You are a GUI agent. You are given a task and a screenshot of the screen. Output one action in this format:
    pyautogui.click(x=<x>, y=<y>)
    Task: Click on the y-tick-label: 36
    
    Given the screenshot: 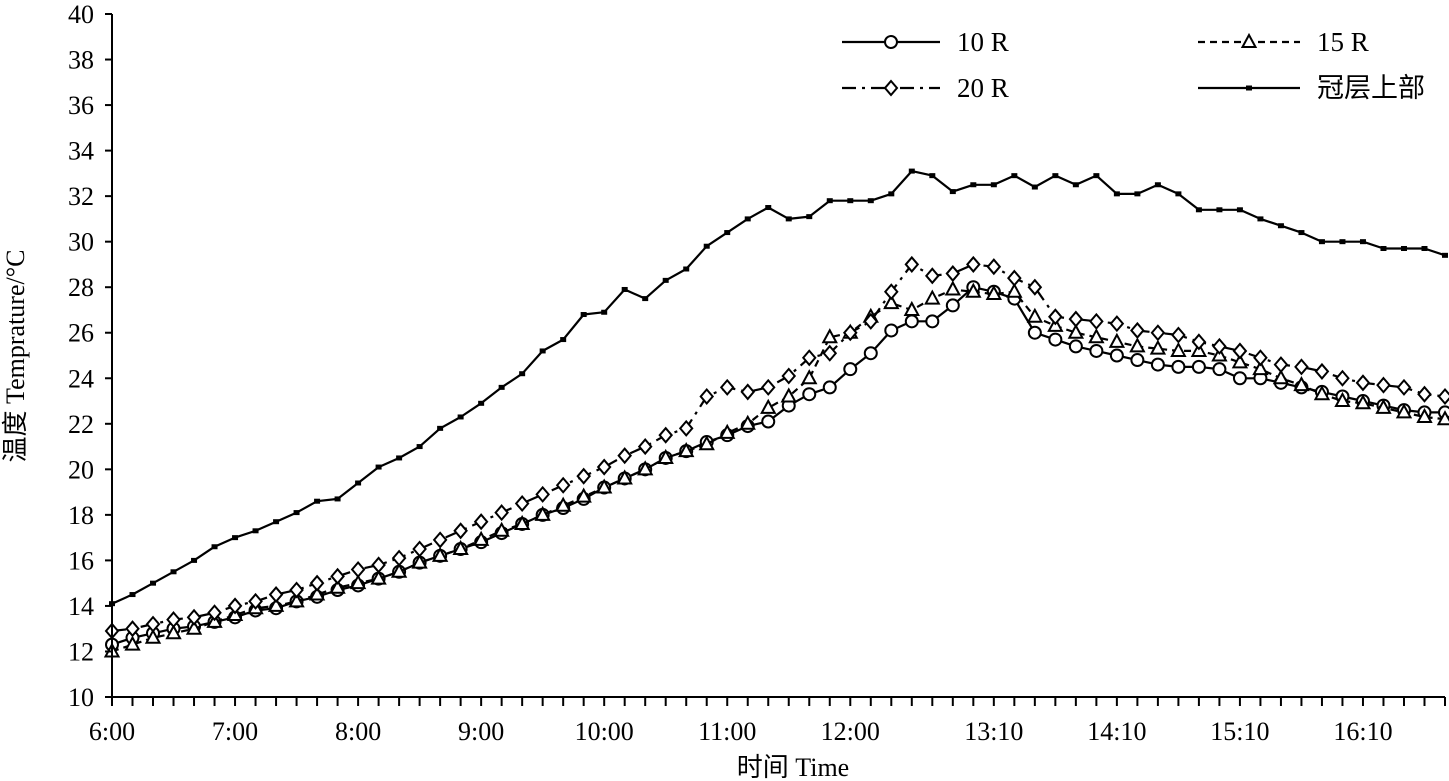 What is the action you would take?
    pyautogui.click(x=81, y=105)
    